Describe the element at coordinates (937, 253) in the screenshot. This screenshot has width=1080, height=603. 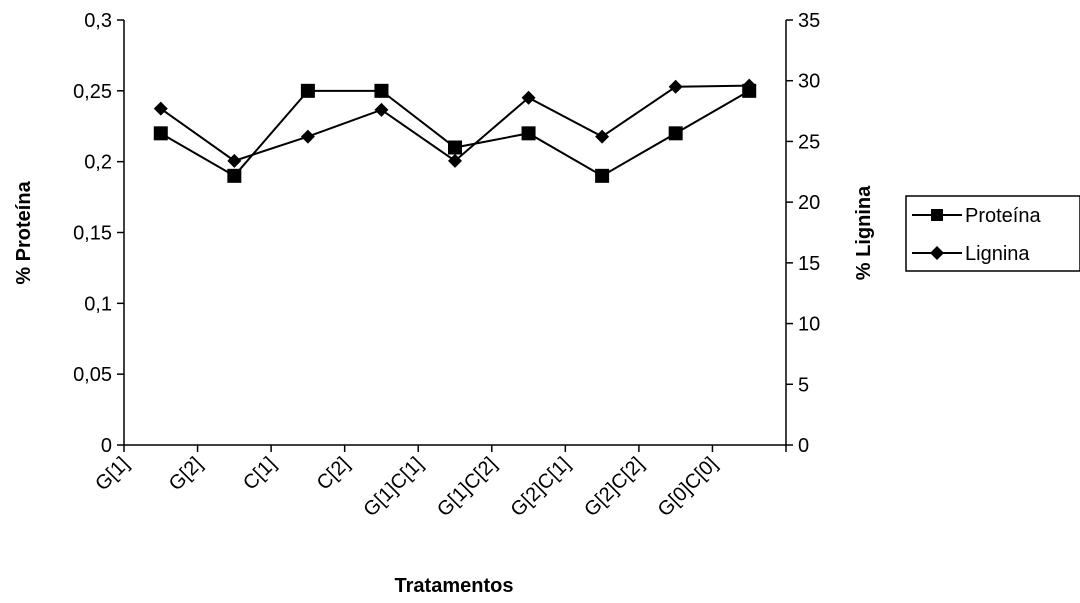
I see `legend-marker-diamond` at that location.